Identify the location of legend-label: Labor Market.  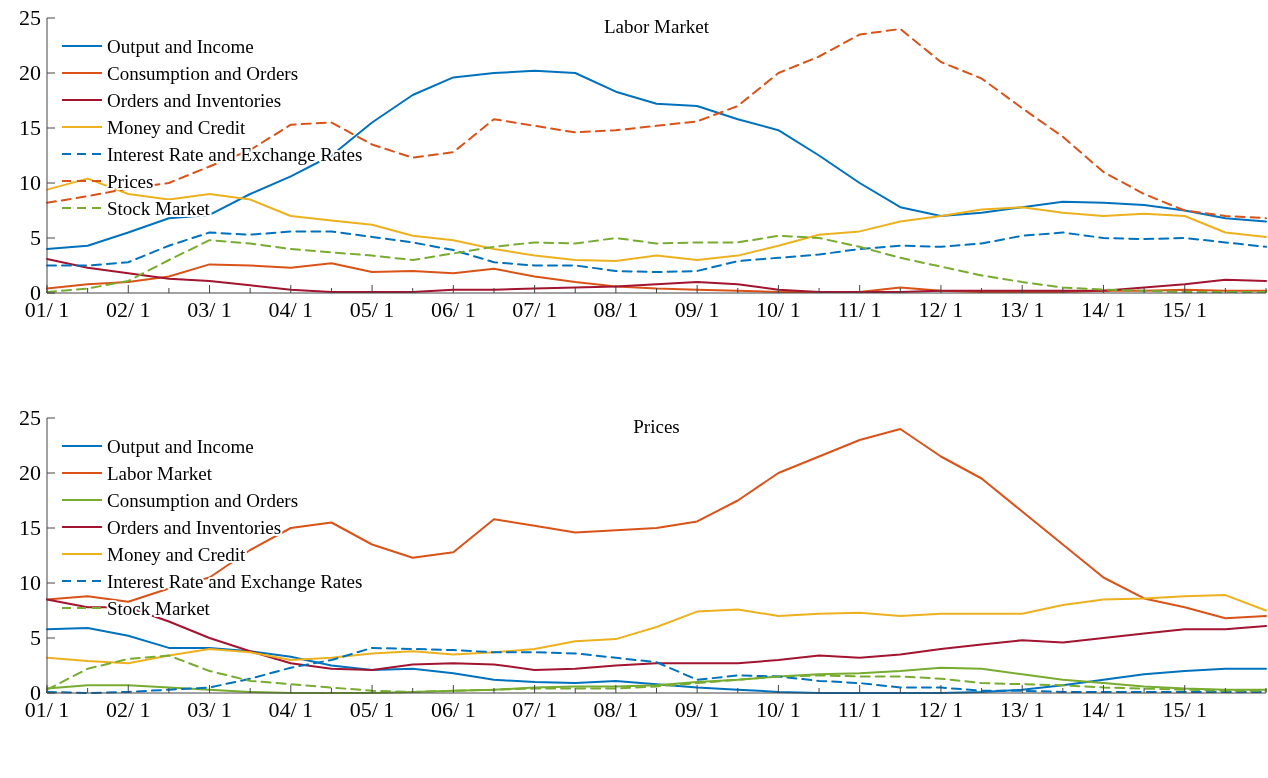
(160, 473).